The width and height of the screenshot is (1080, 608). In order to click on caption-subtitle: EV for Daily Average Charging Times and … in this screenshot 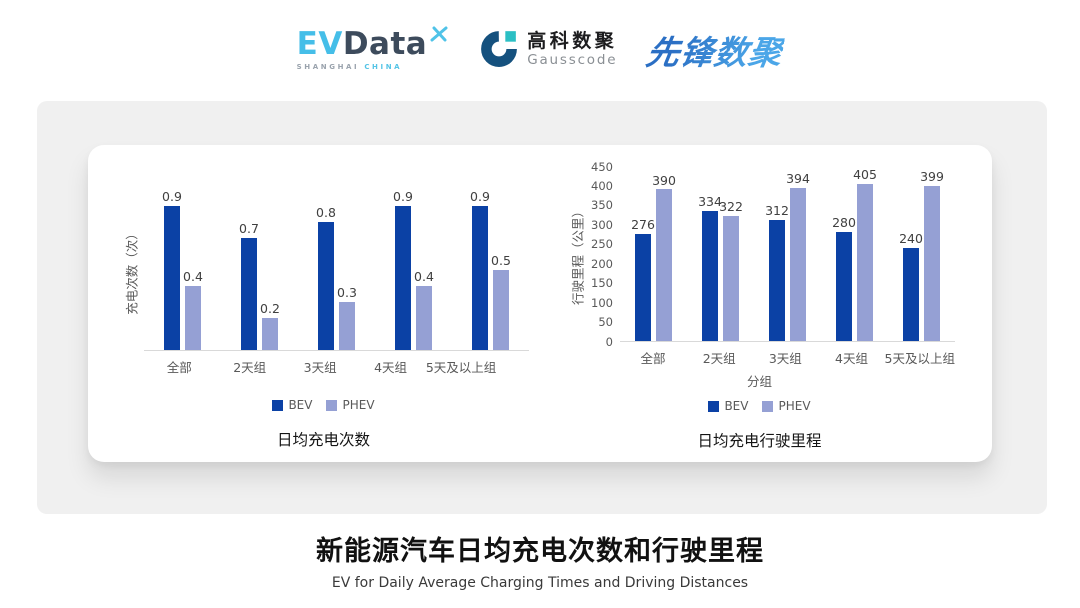, I will do `click(540, 583)`.